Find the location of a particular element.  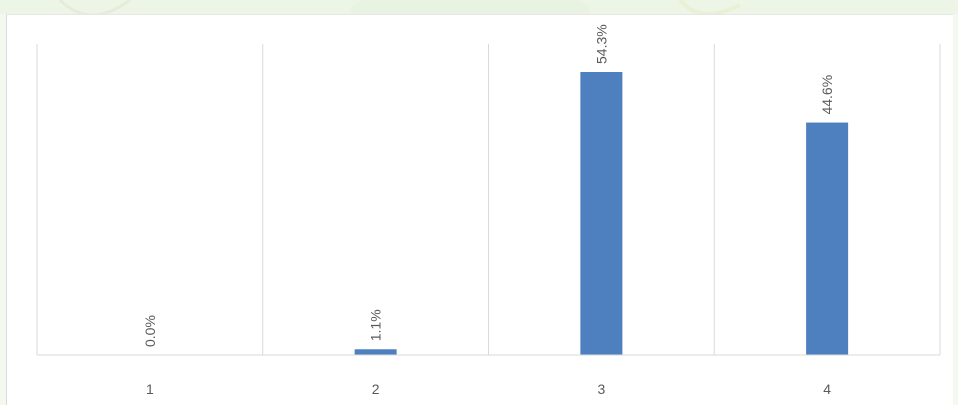

x-tick-label-3: 3 is located at coordinates (601, 389).